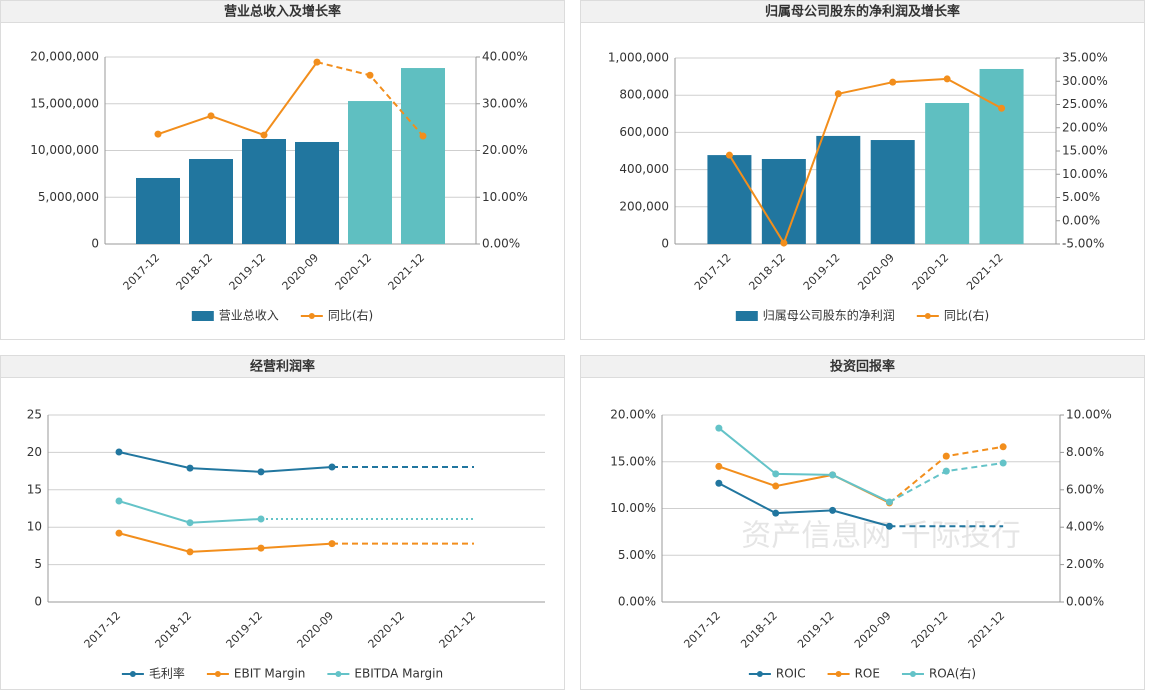 This screenshot has height=690, width=1150. I want to click on legend-label: EBIT Margin, so click(269, 674).